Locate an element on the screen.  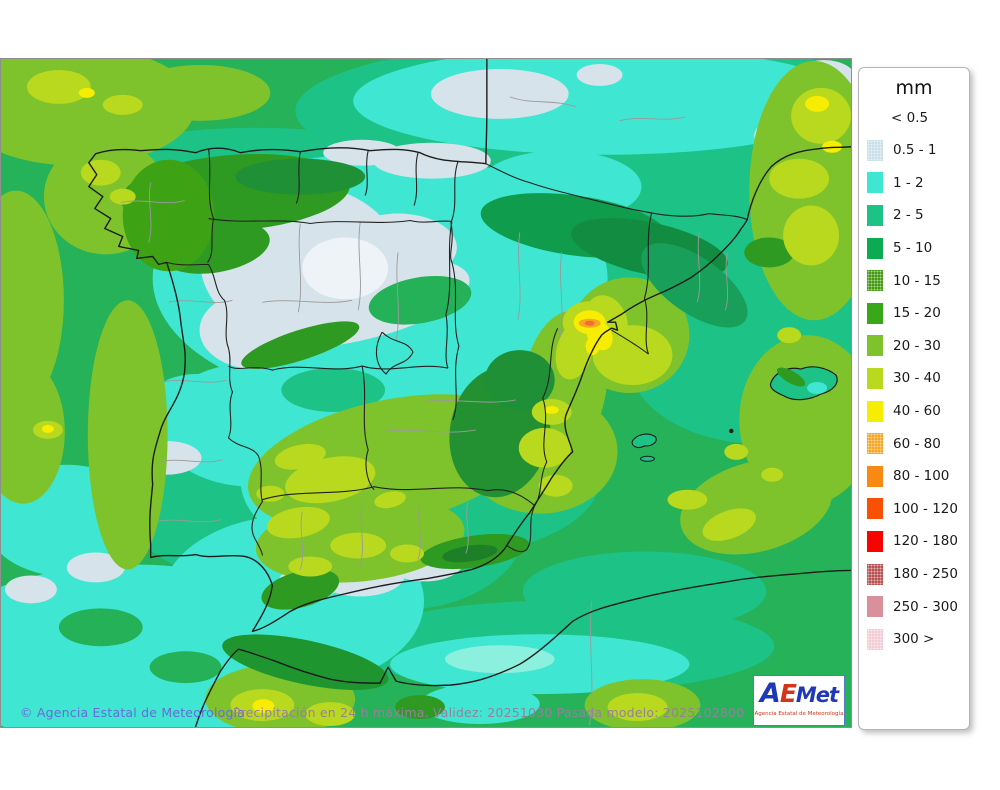
aemet-logo-subtitle: Agencia Estatal de Meteorología is located at coordinates (799, 714).